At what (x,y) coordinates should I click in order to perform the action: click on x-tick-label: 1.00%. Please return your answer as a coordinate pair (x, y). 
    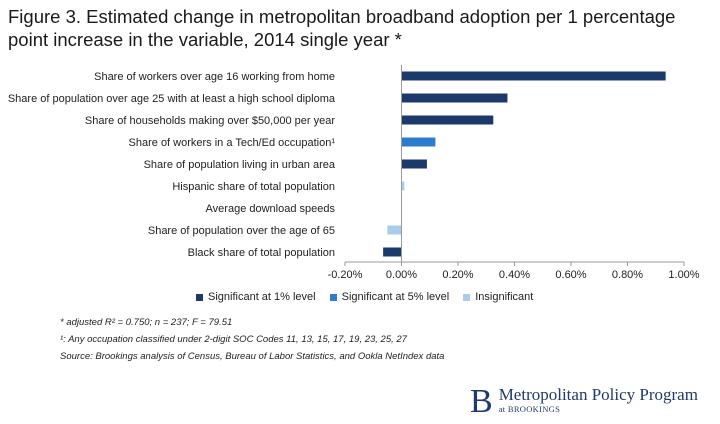
    Looking at the image, I should click on (683, 275).